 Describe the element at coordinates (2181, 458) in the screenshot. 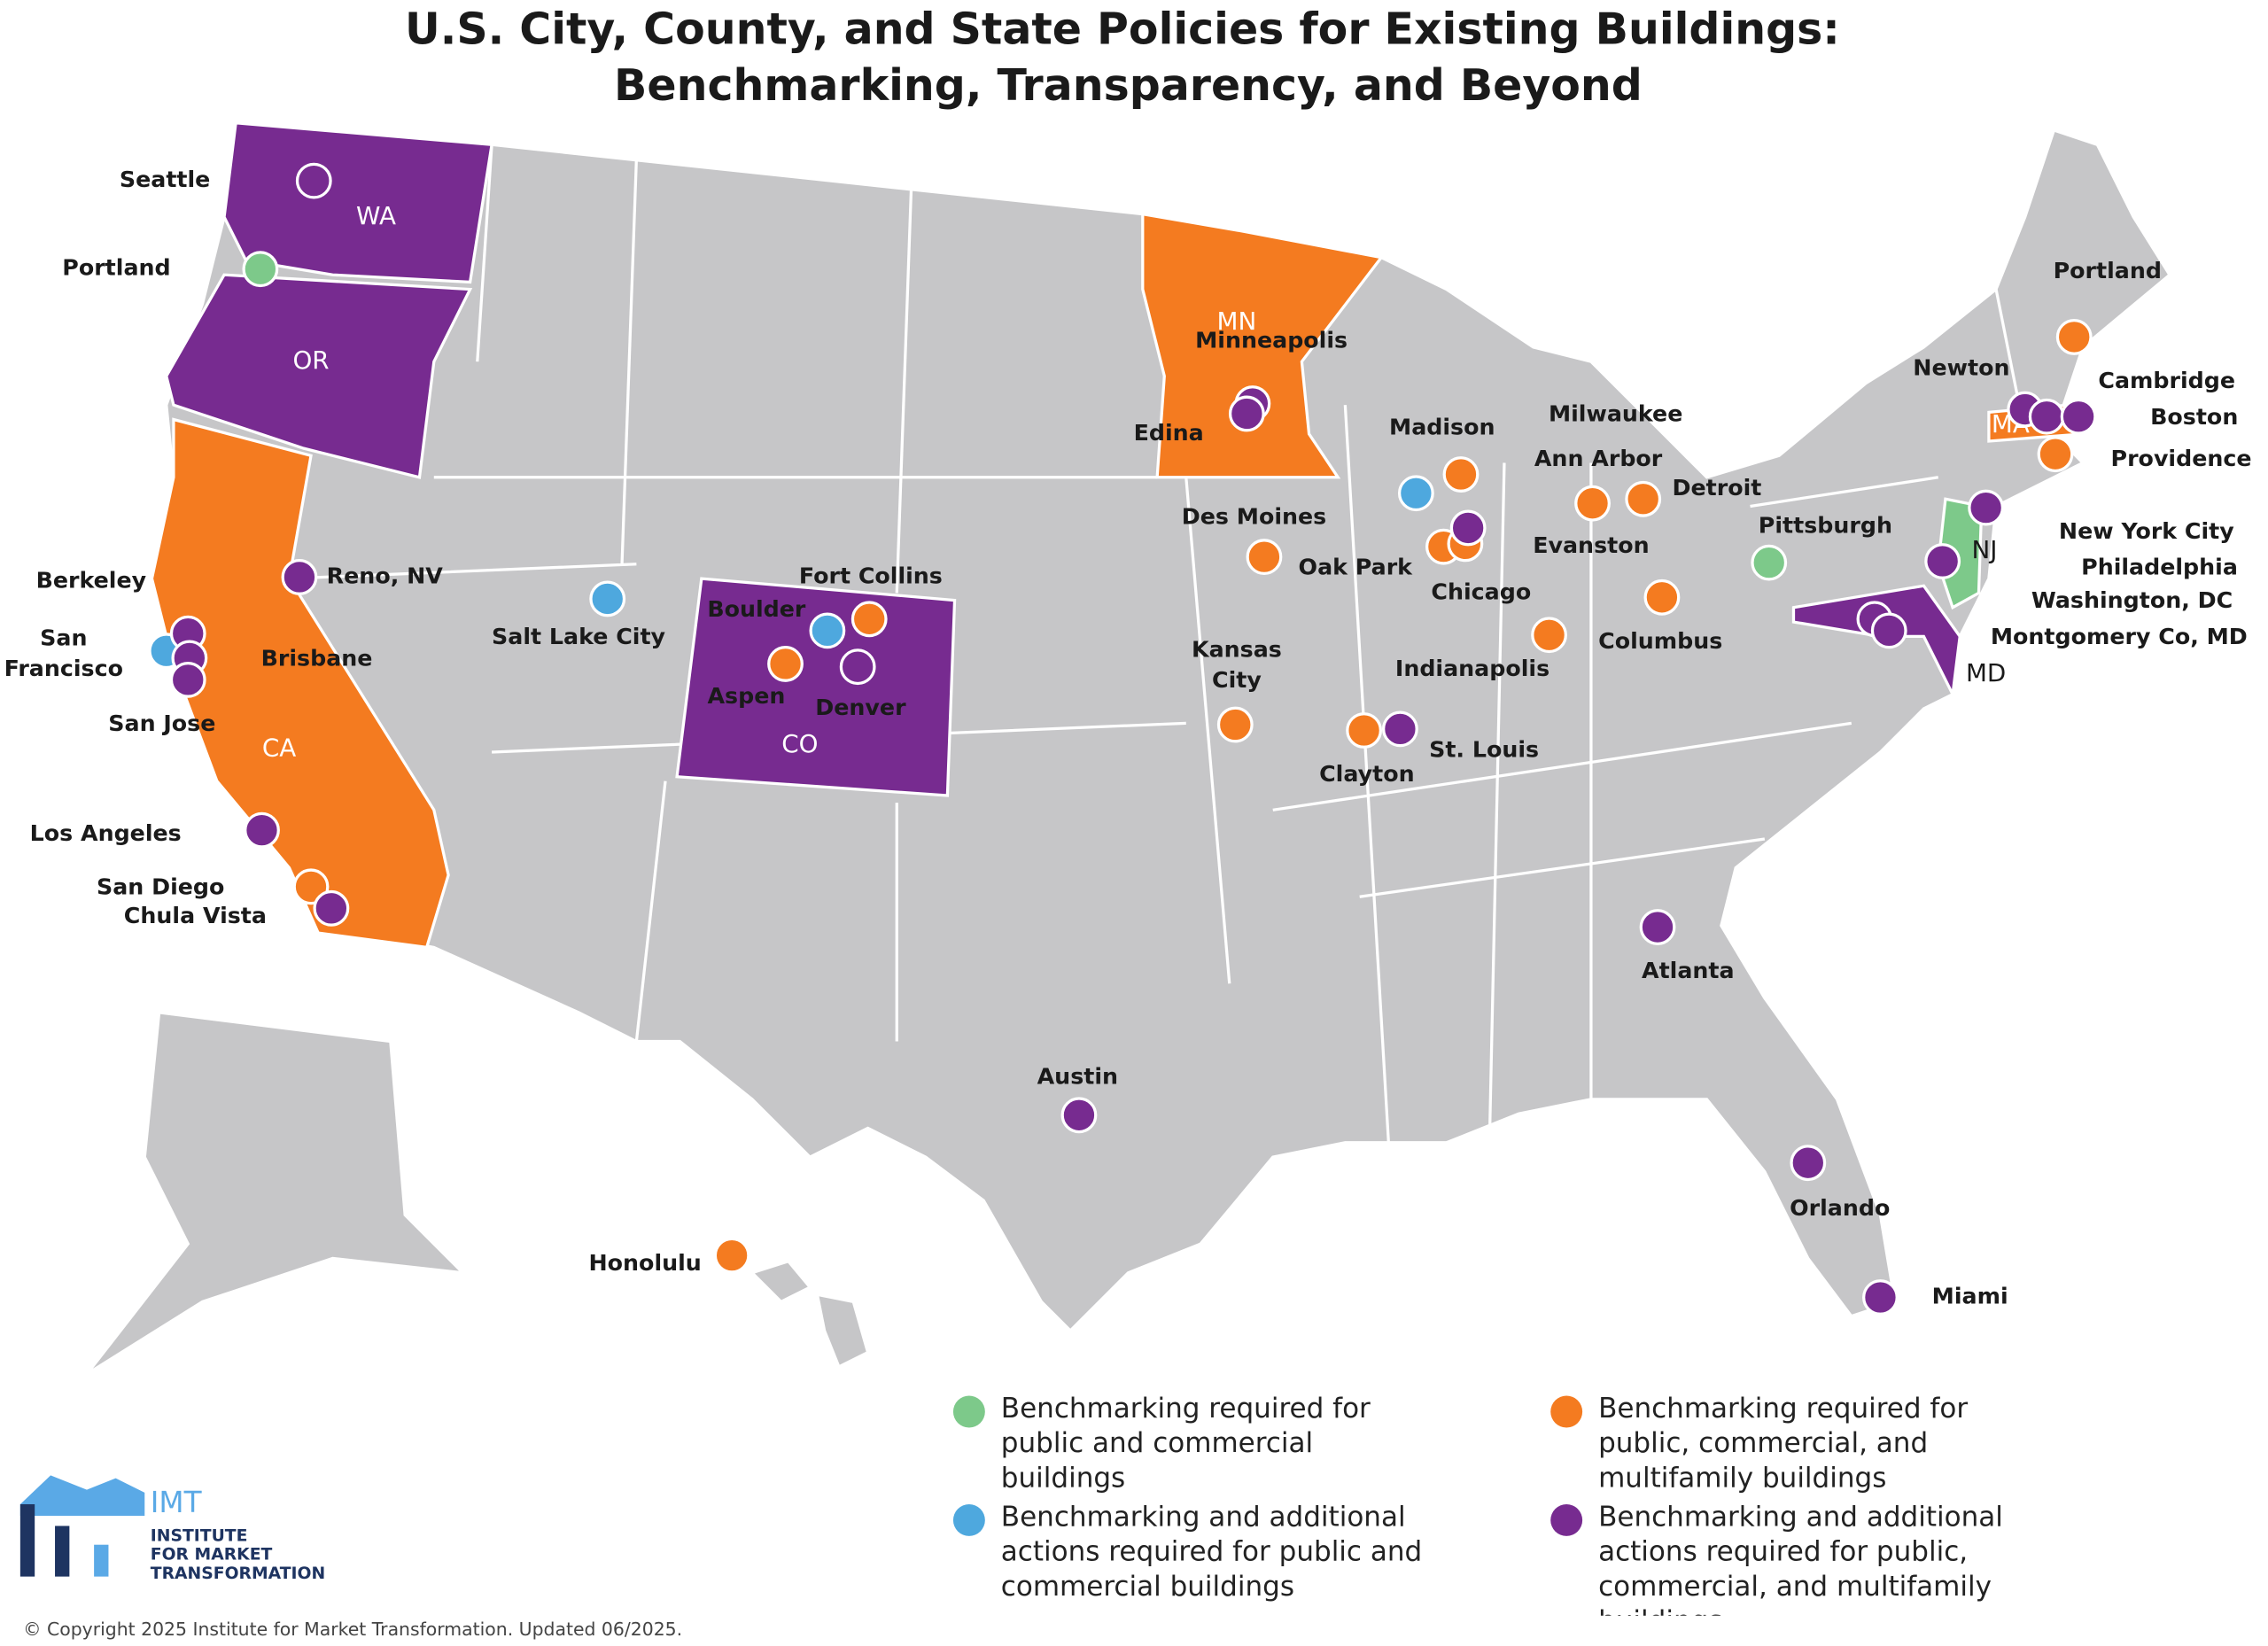

I see `city-label: Providence` at that location.